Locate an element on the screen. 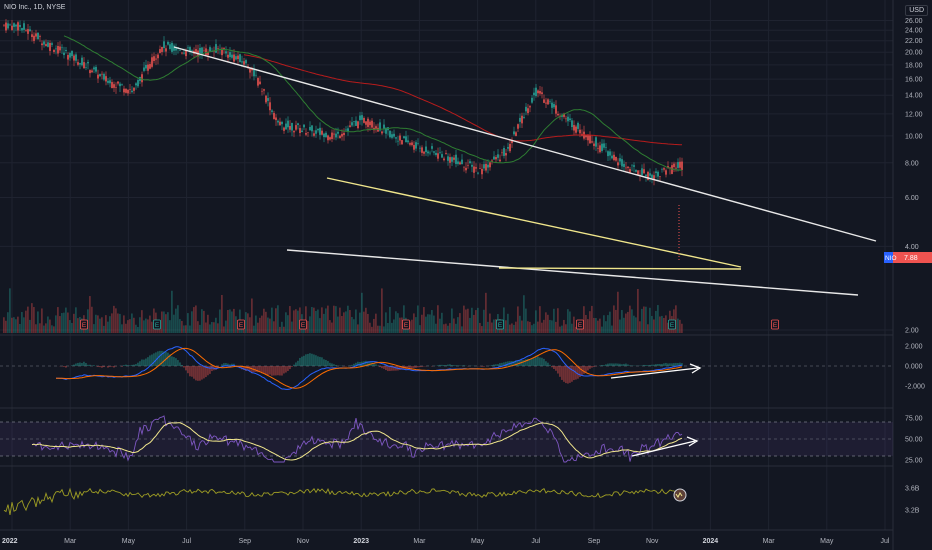 Image resolution: width=932 pixels, height=550 pixels. wedge-upper-trendline is located at coordinates (534, 222).